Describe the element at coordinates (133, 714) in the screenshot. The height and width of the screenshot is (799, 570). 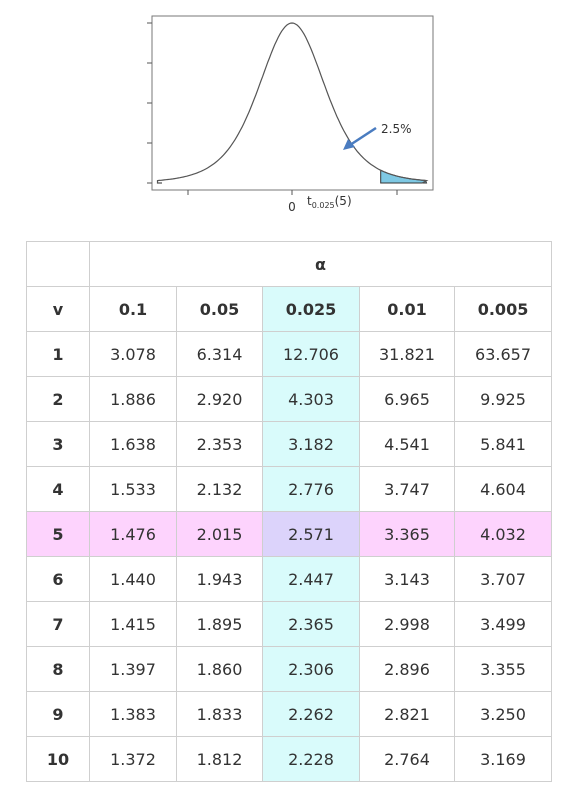
I see `table-cell: 1.383` at that location.